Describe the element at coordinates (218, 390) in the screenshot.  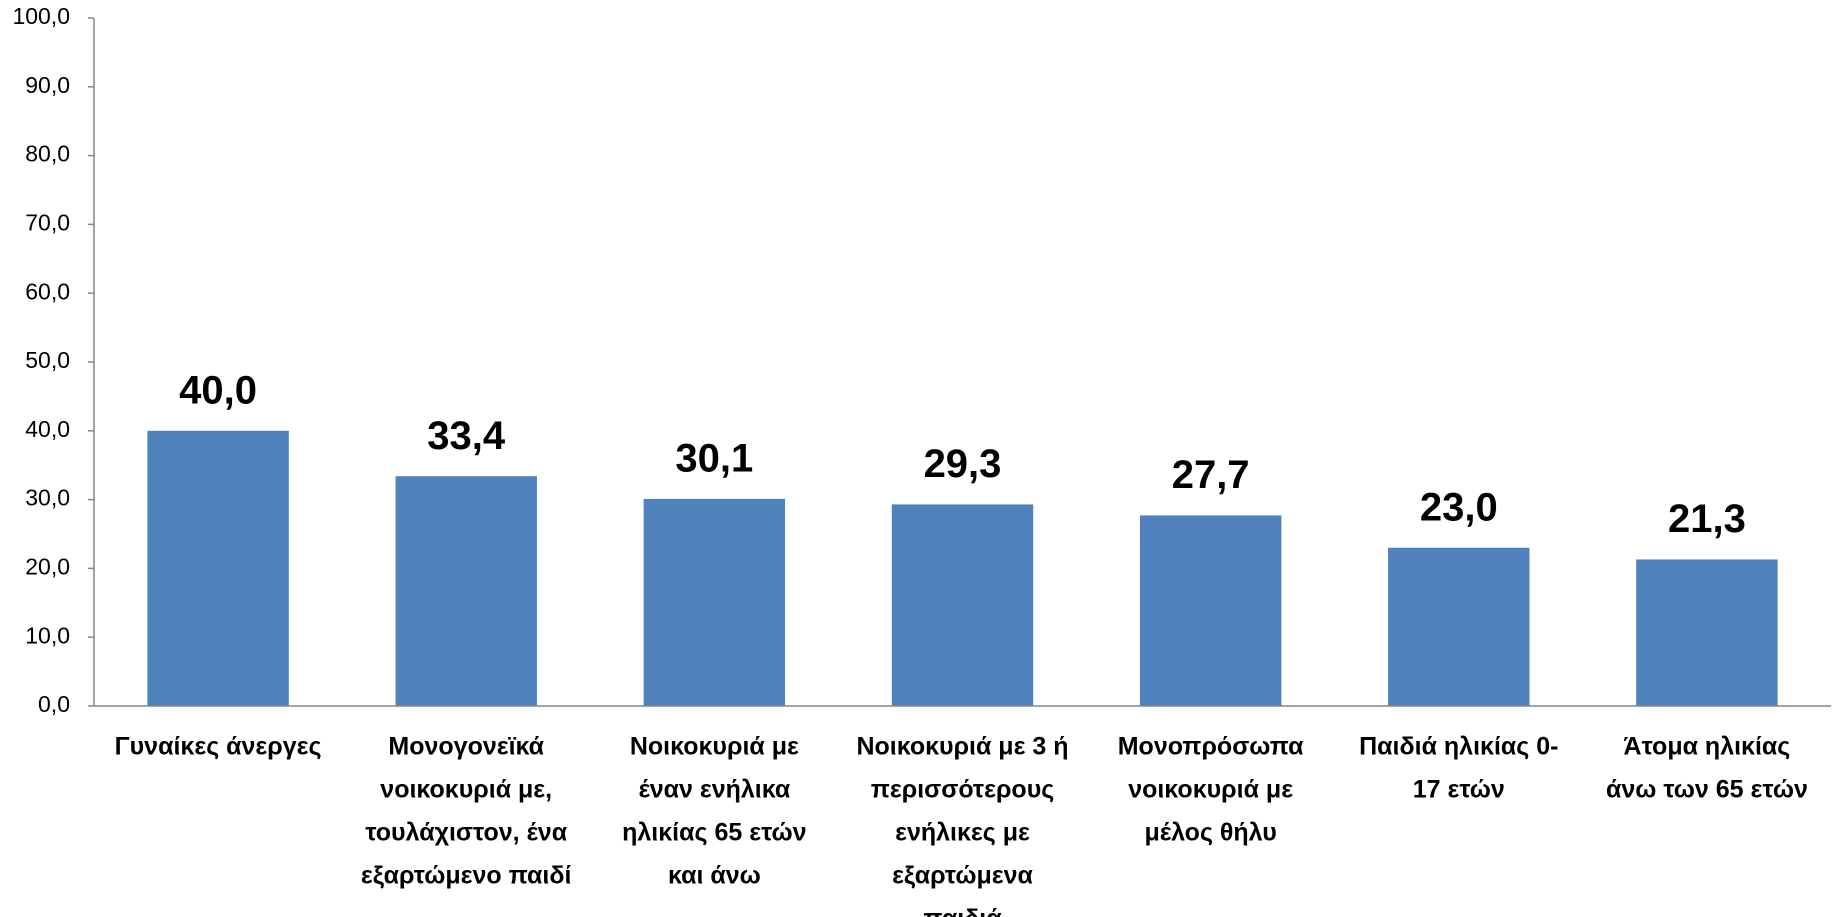
I see `value-label: 40,0` at that location.